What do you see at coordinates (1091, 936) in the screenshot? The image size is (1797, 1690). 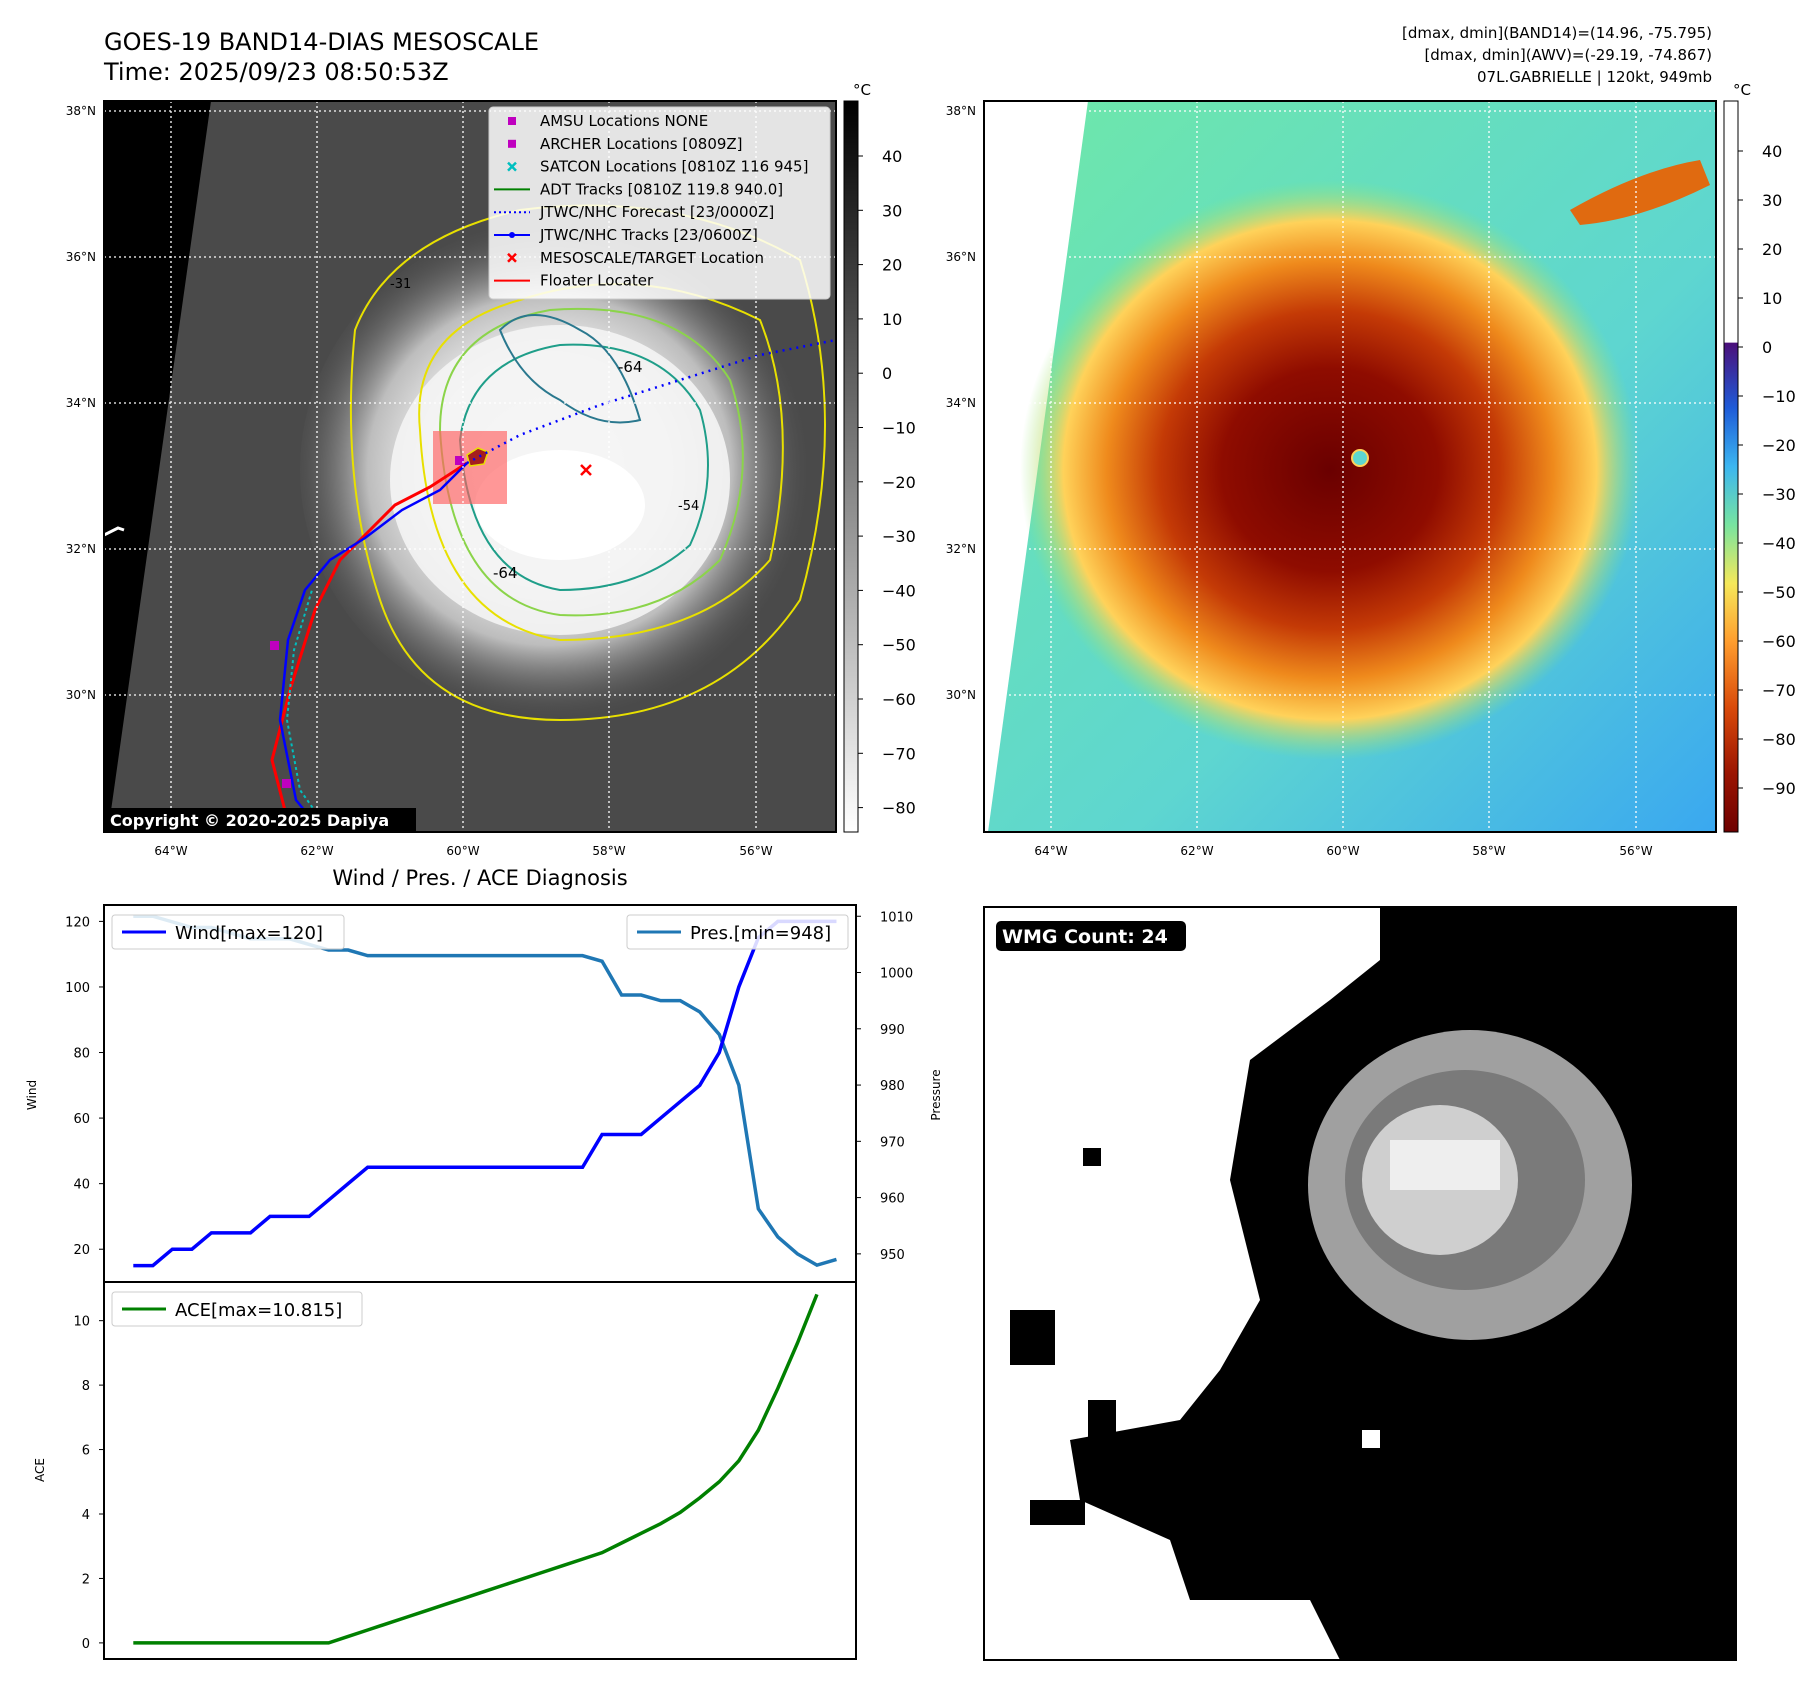 I see `wmg-label-box` at bounding box center [1091, 936].